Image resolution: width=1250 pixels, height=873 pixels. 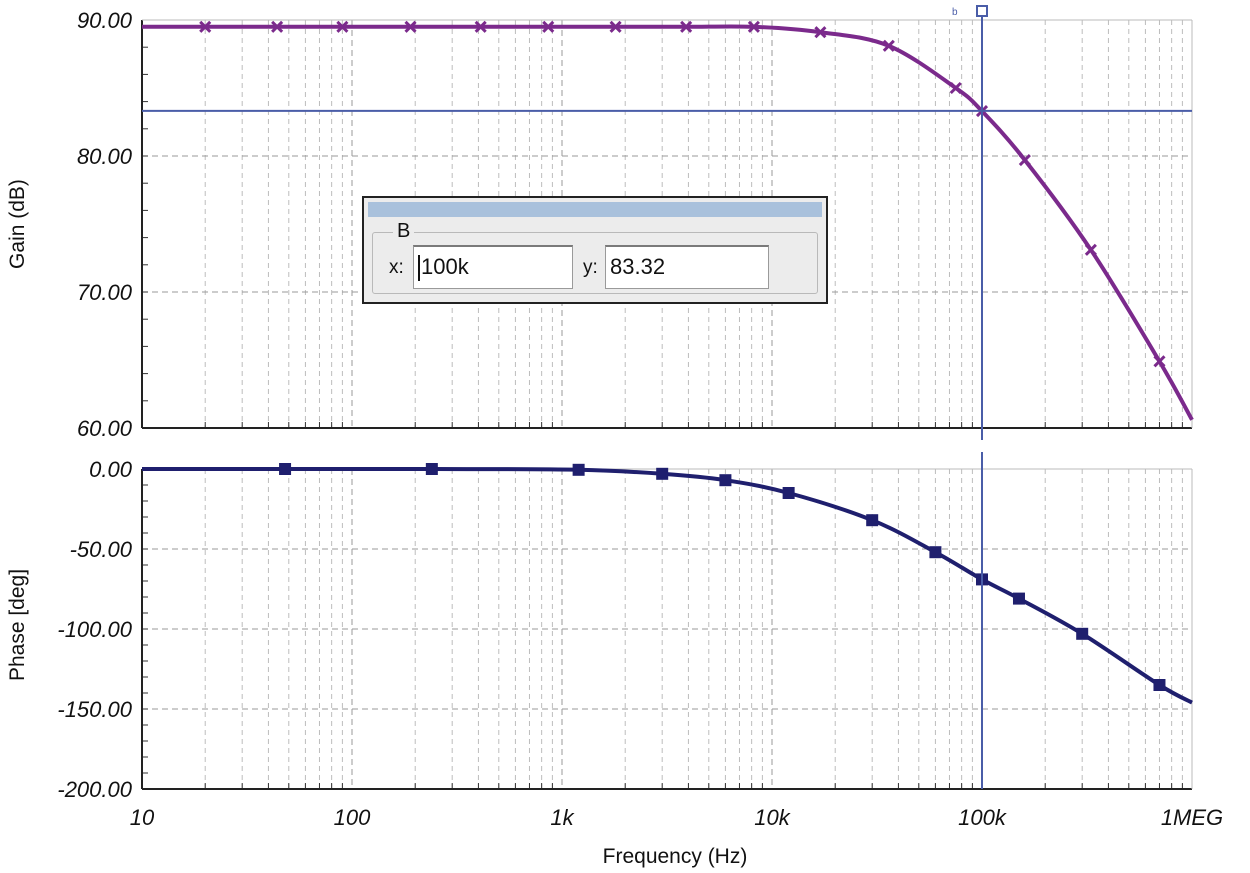 What do you see at coordinates (675, 856) in the screenshot?
I see `x-axis-label: Frequency (Hz)` at bounding box center [675, 856].